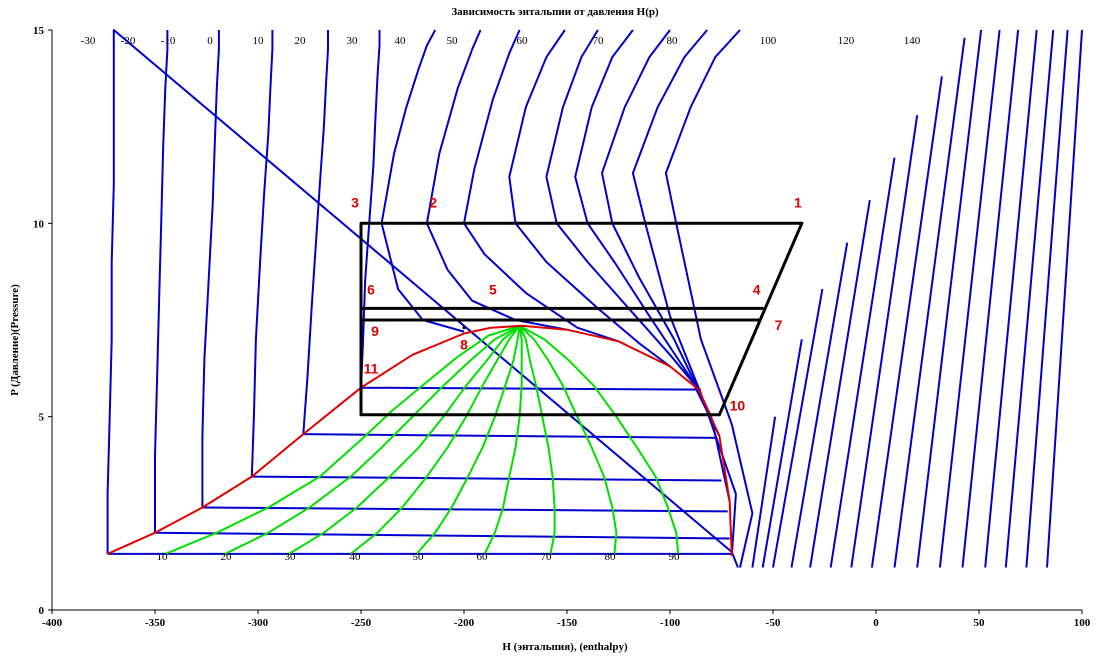 Image resolution: width=1098 pixels, height=657 pixels. Describe the element at coordinates (464, 345) in the screenshot. I see `cycle-point-label: 8` at that location.